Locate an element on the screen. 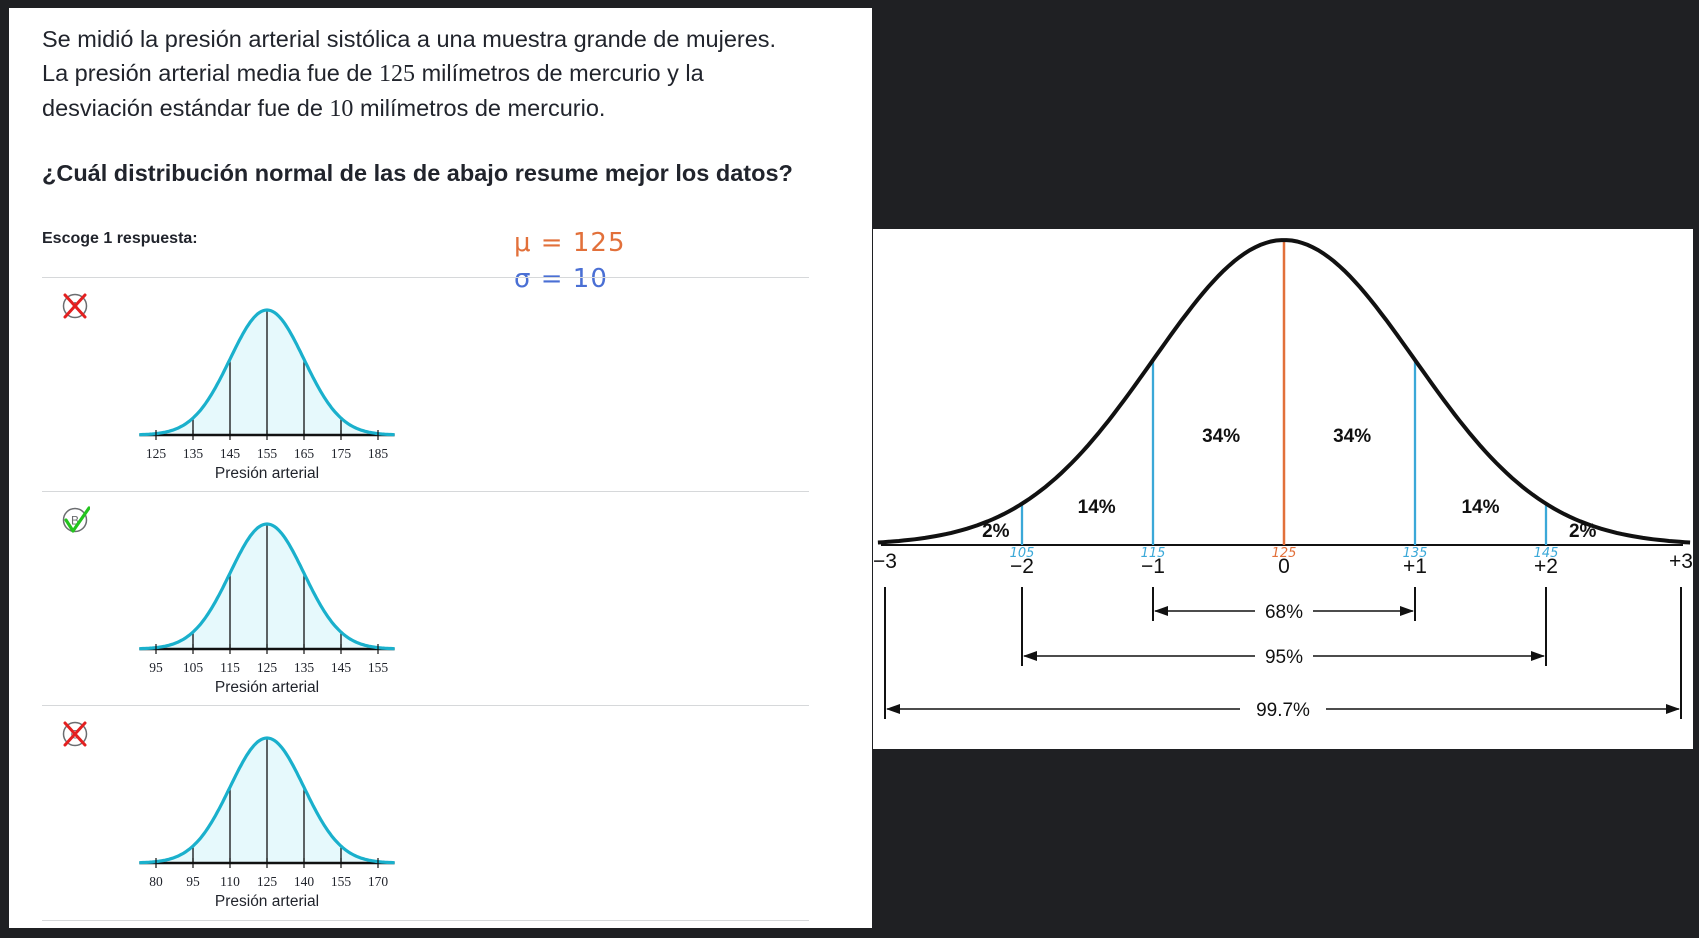 This screenshot has width=1699, height=938. tick-label: 170 is located at coordinates (378, 881).